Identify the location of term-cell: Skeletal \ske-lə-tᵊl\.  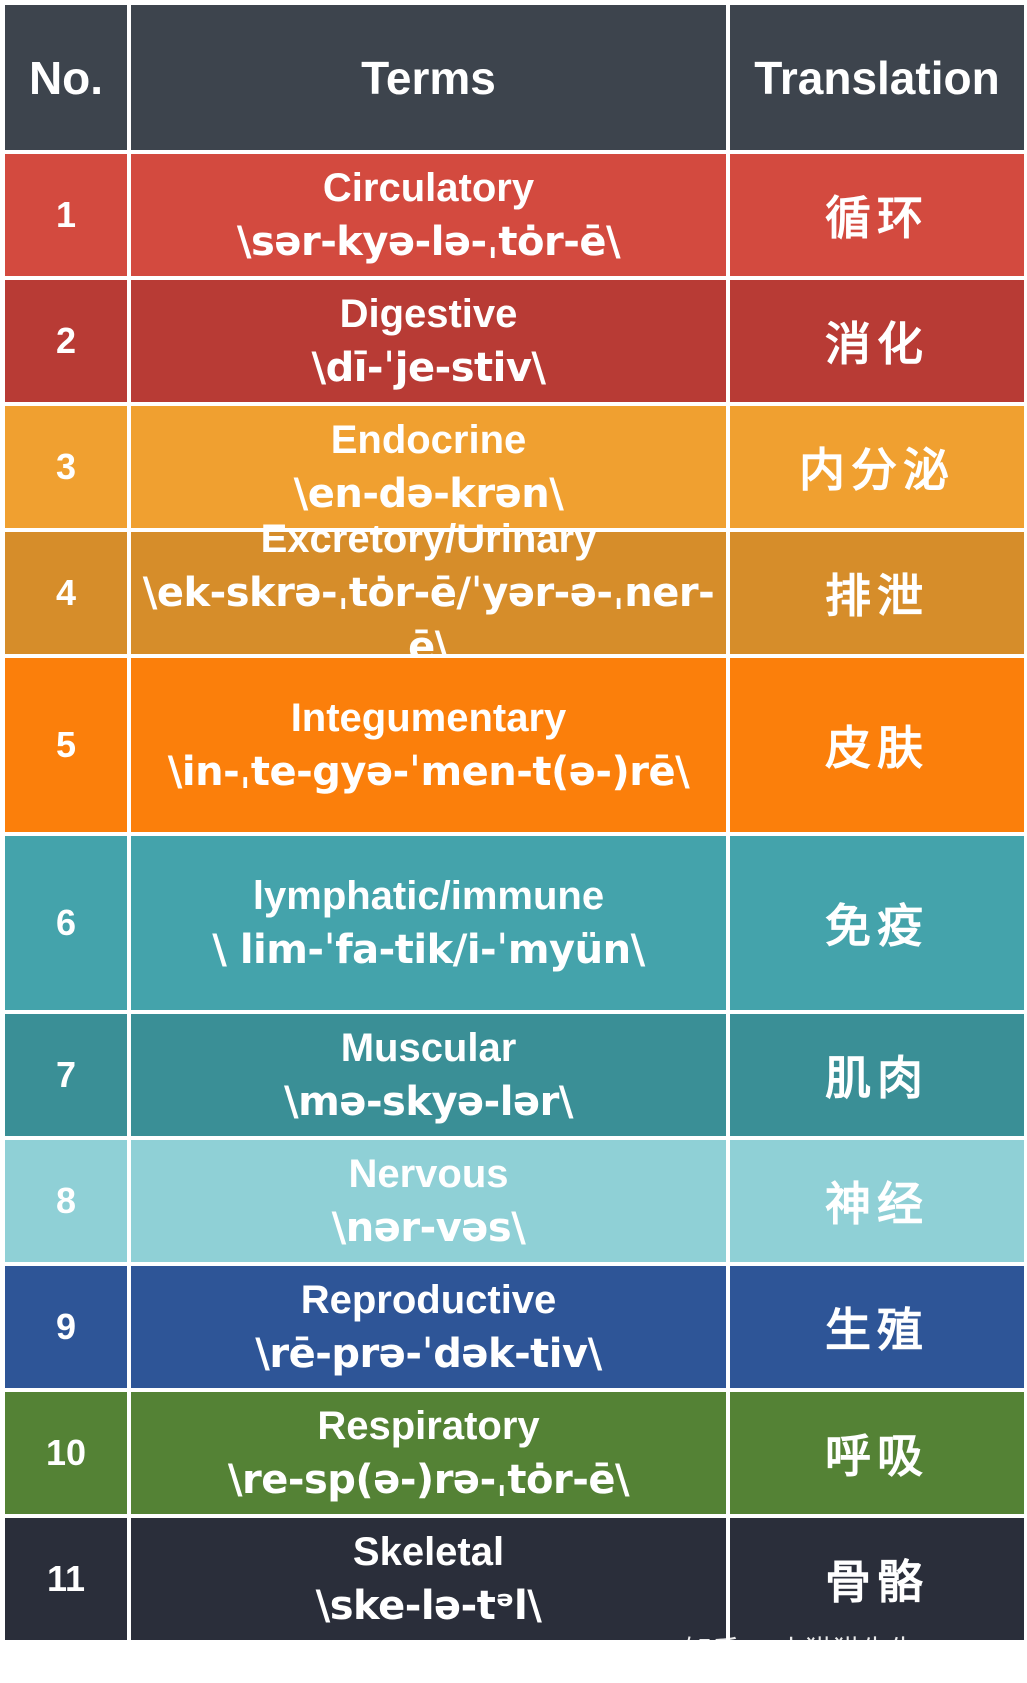
(428, 1579).